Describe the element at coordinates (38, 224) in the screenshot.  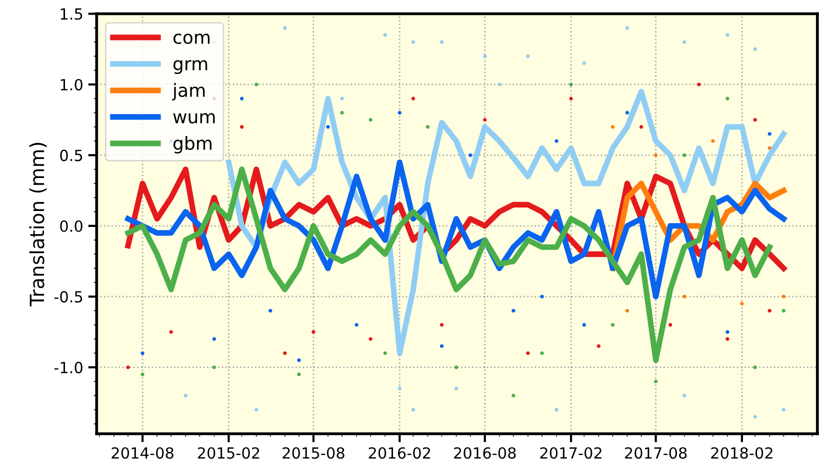
I see `y-axis-title: Translation (mm)` at that location.